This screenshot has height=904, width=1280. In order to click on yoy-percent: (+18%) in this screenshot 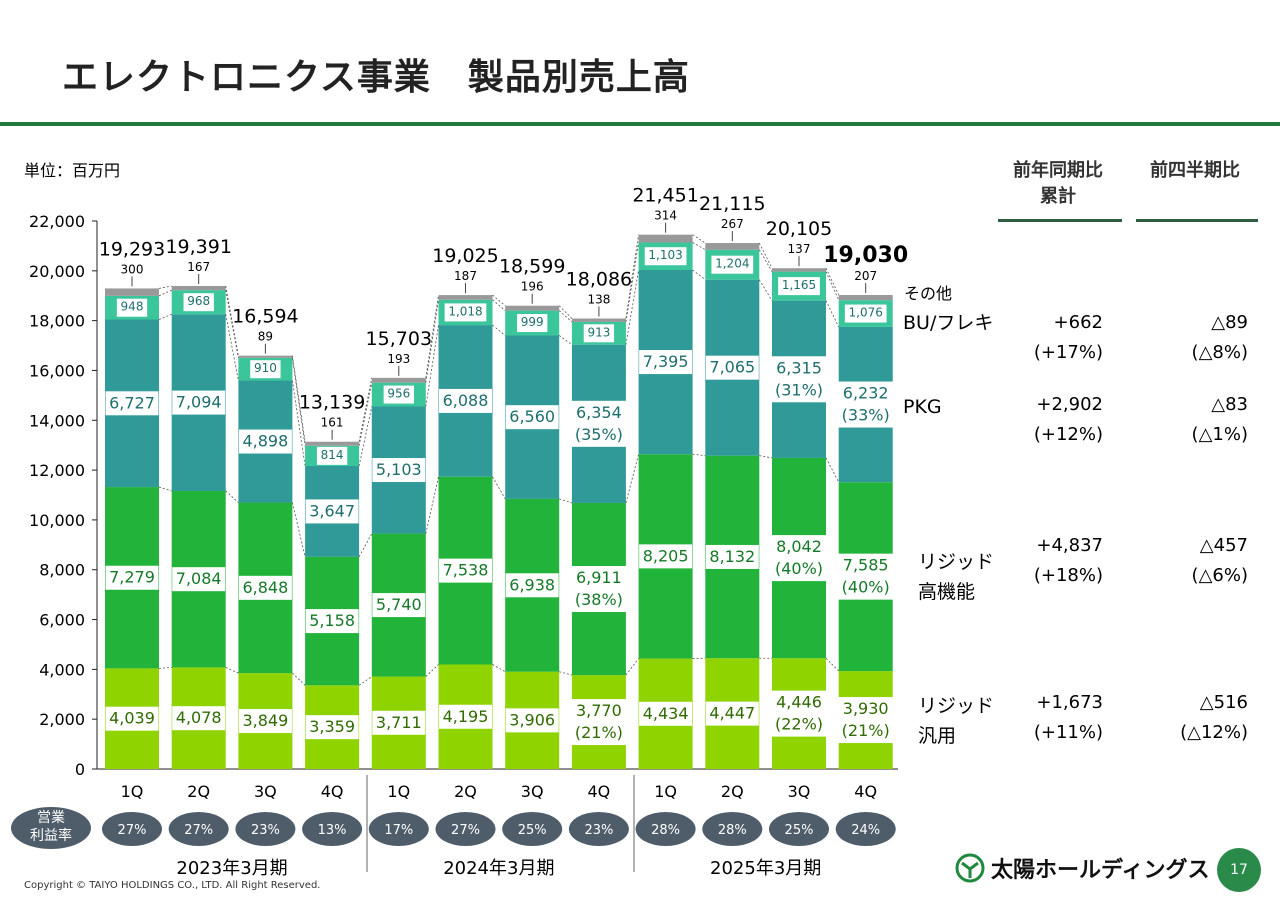, I will do `click(1068, 575)`.